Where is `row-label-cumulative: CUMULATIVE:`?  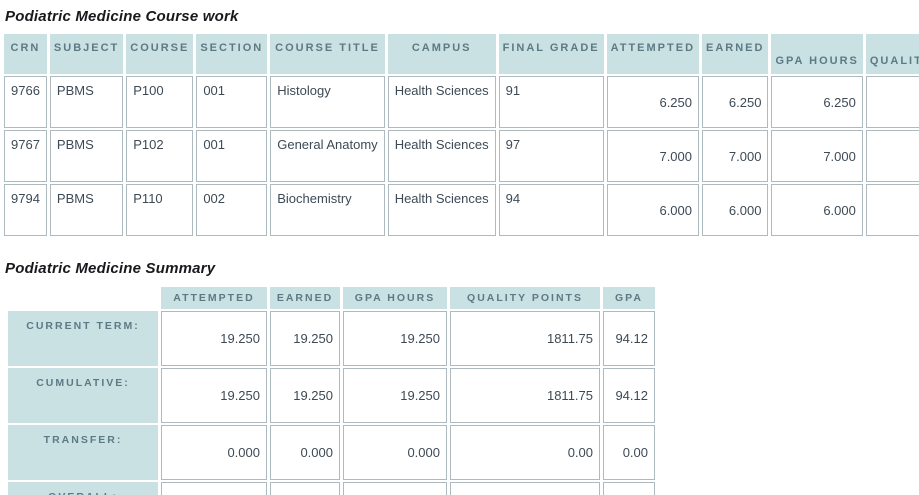
row-label-cumulative: CUMULATIVE: is located at coordinates (83, 395).